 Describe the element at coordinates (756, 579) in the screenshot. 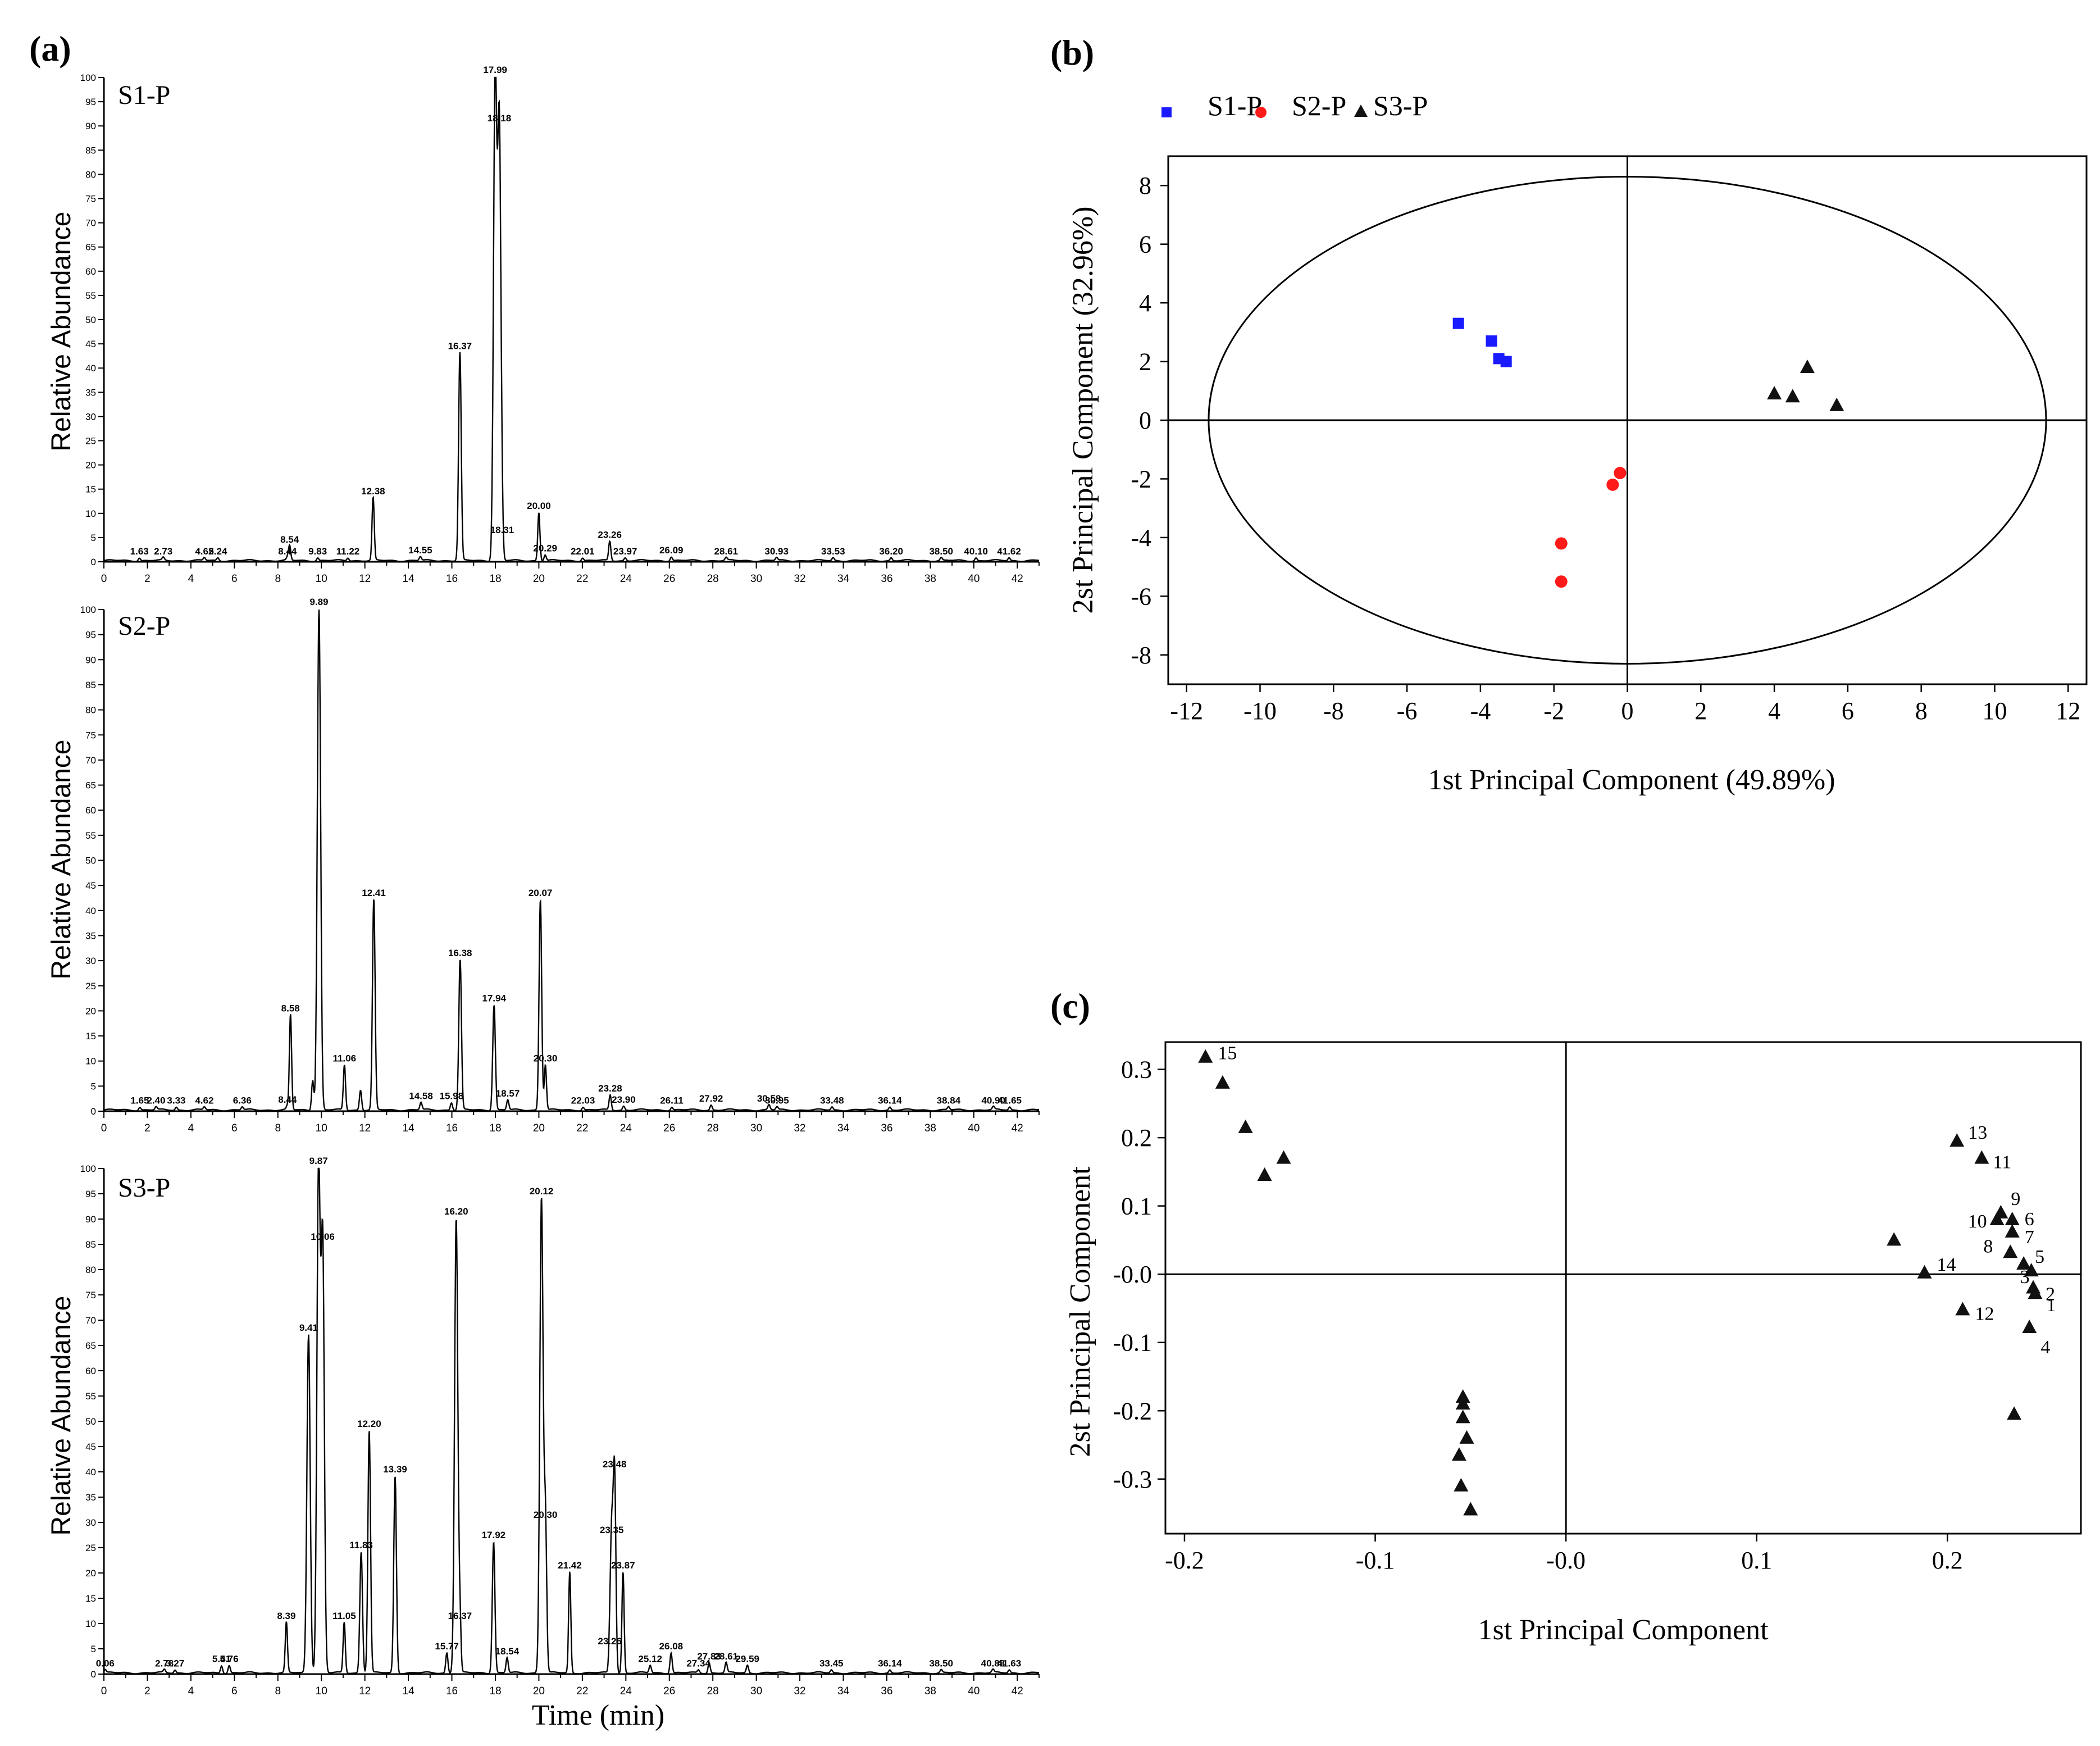

I see `chromatogram-s1-xtick-label: 30` at that location.